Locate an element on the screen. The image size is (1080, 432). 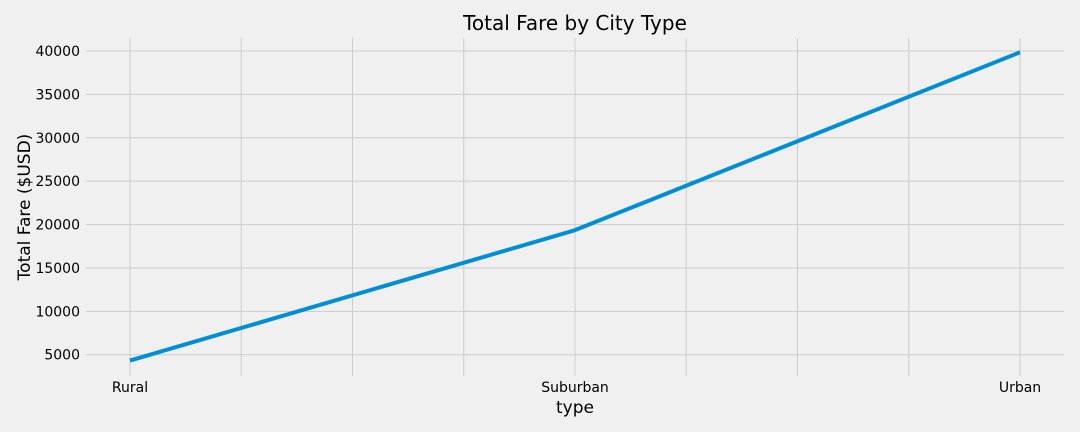
x-tick-label: Suburban is located at coordinates (575, 388).